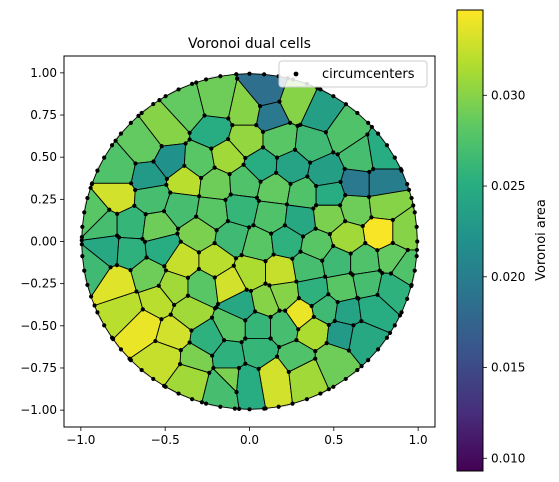 The width and height of the screenshot is (559, 482). What do you see at coordinates (38, 284) in the screenshot?
I see `y-tick-label: −0.25` at bounding box center [38, 284].